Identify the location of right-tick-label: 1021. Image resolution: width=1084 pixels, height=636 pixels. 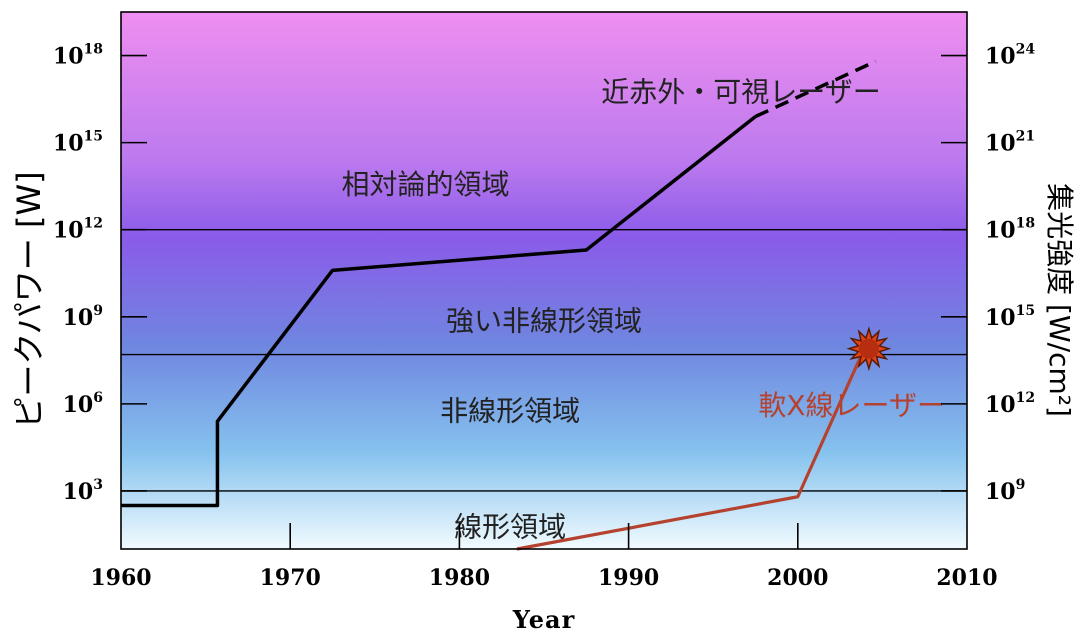
(1010, 143).